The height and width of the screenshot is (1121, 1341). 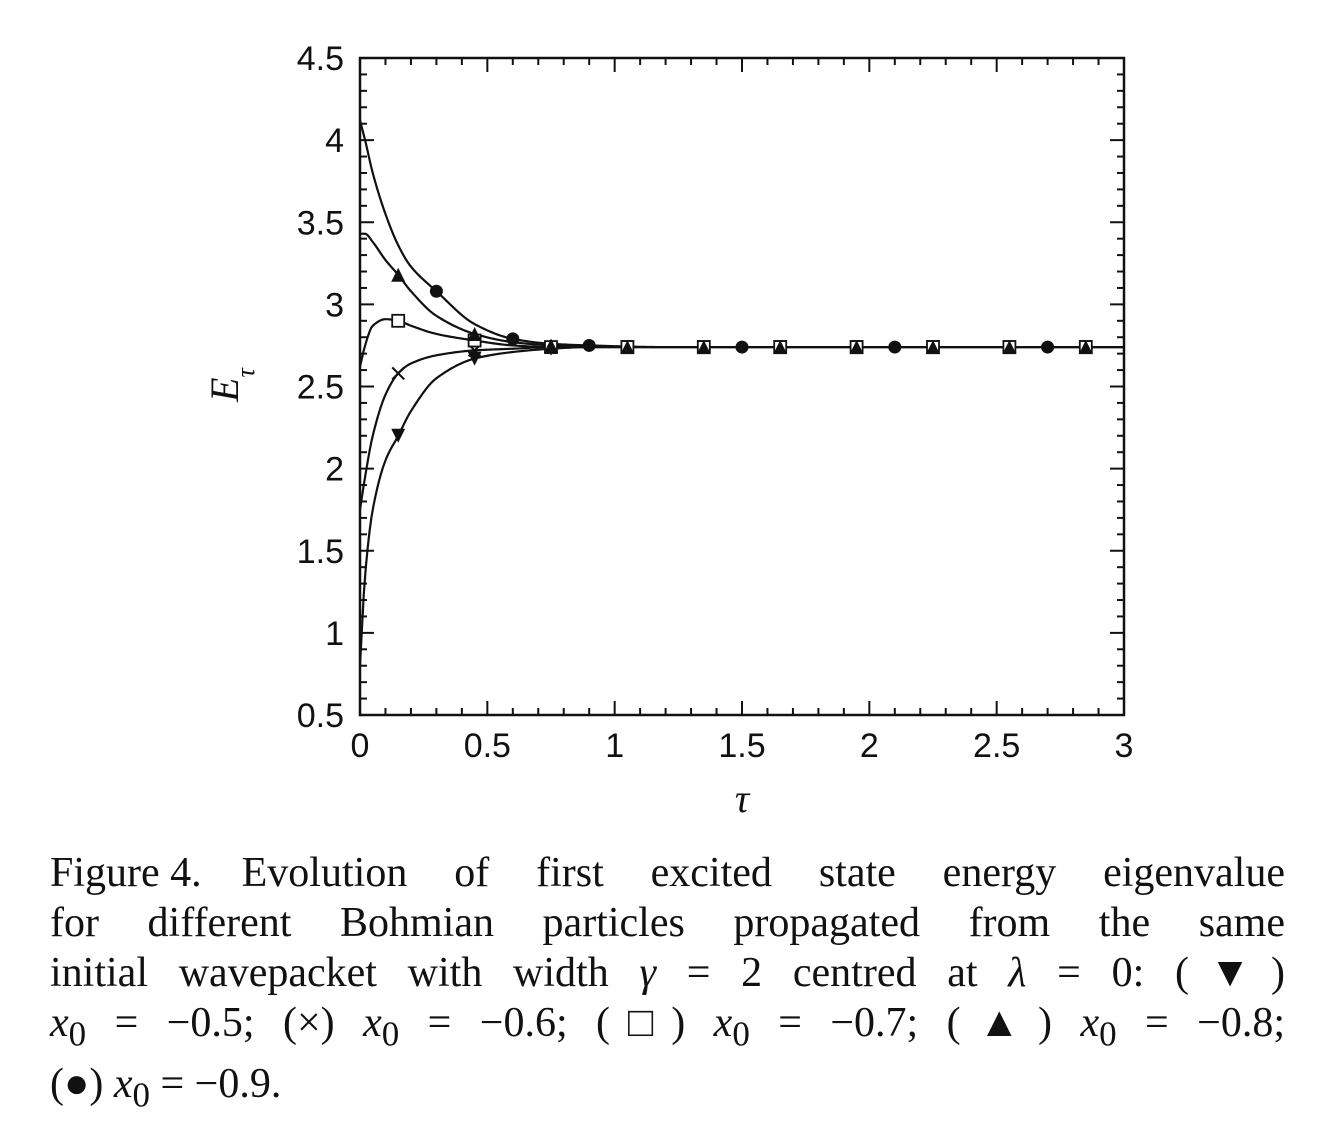 I want to click on marker-square, so click(x=398, y=320).